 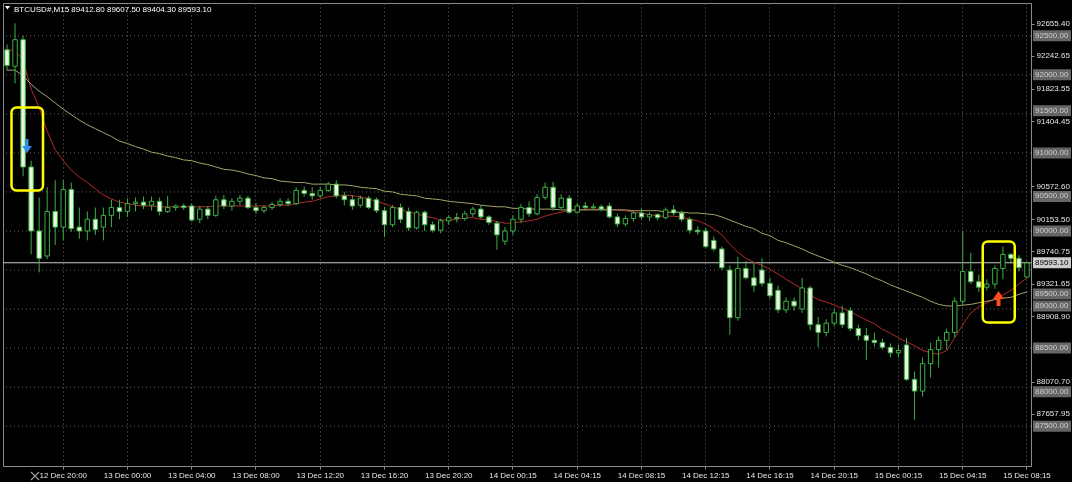 I want to click on x-tick-label: 13 Dec 08:00, so click(x=256, y=475).